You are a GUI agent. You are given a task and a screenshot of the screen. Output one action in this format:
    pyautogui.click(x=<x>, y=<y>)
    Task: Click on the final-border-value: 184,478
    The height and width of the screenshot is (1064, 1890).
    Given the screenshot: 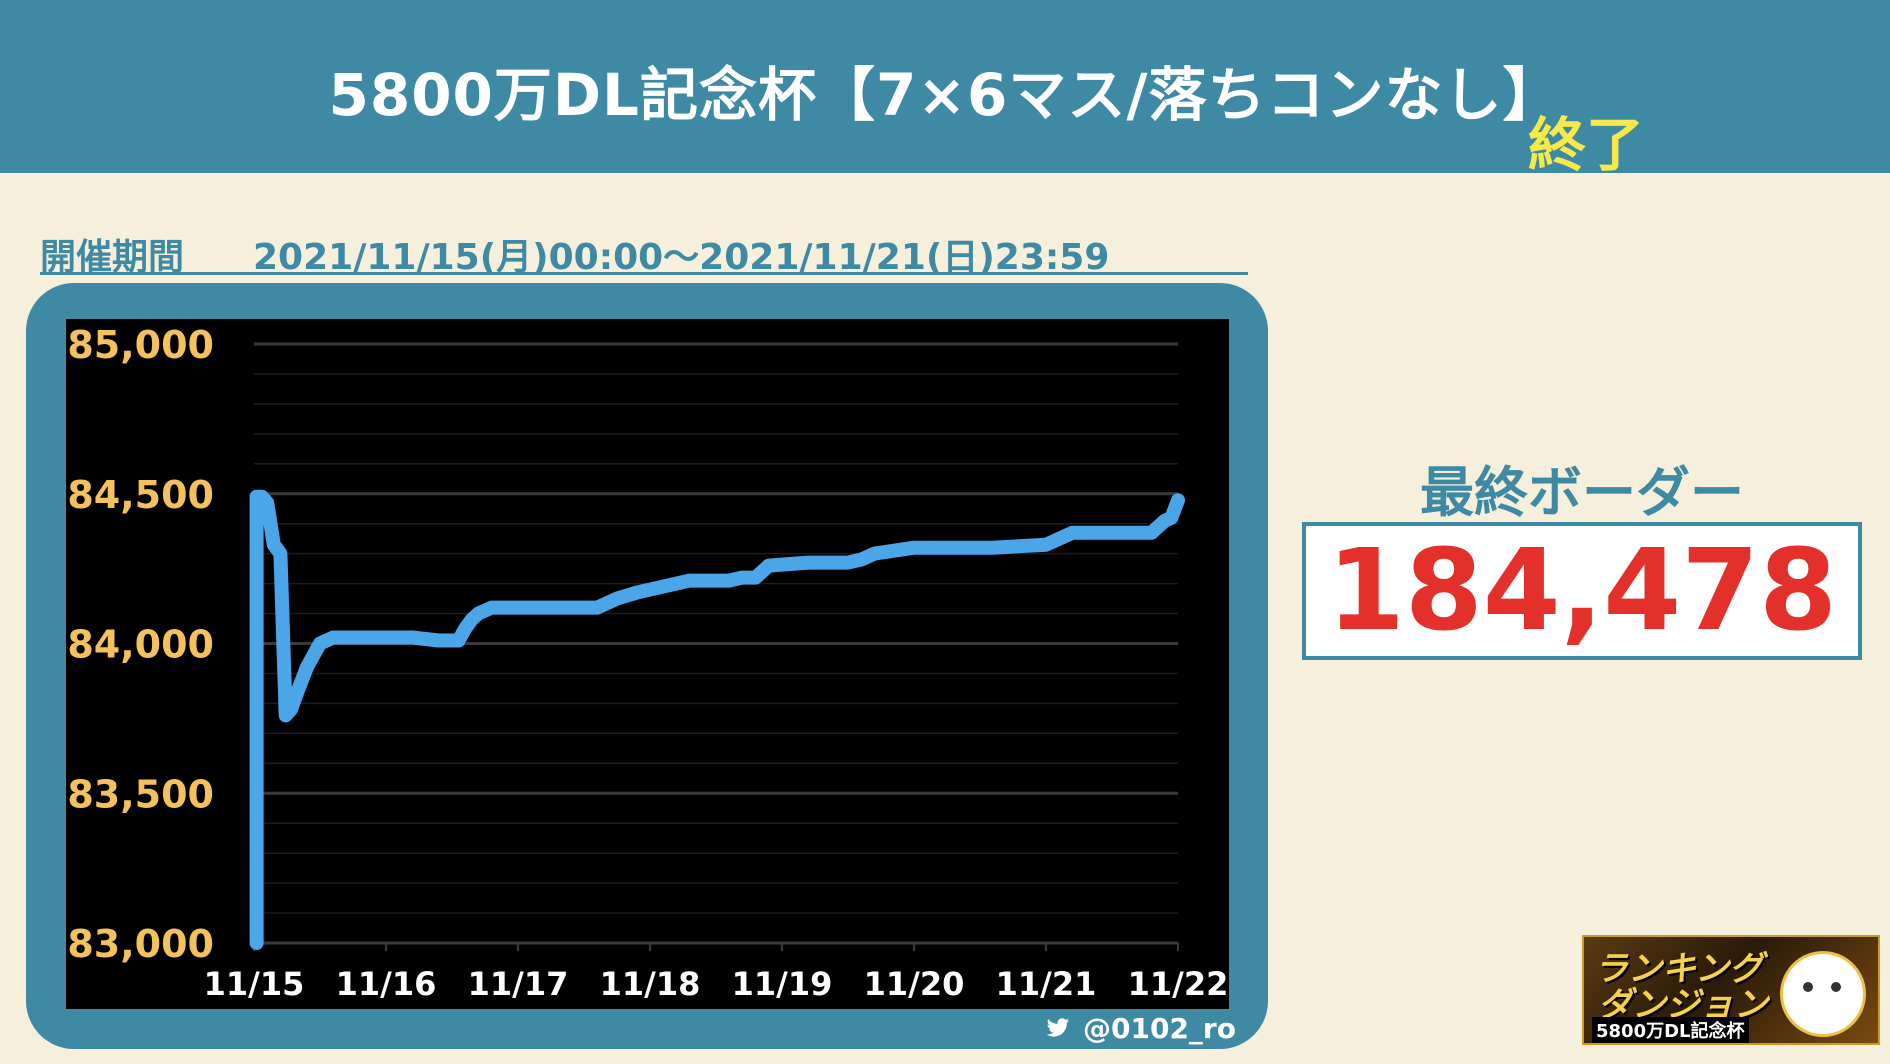 What is the action you would take?
    pyautogui.click(x=1582, y=591)
    